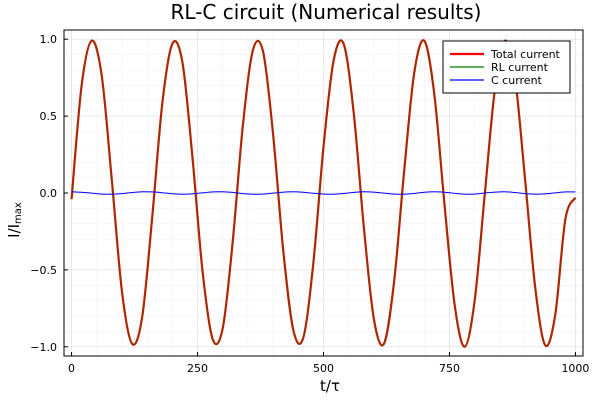 This screenshot has width=600, height=400. I want to click on x-axis-label: t/τ, so click(330, 386).